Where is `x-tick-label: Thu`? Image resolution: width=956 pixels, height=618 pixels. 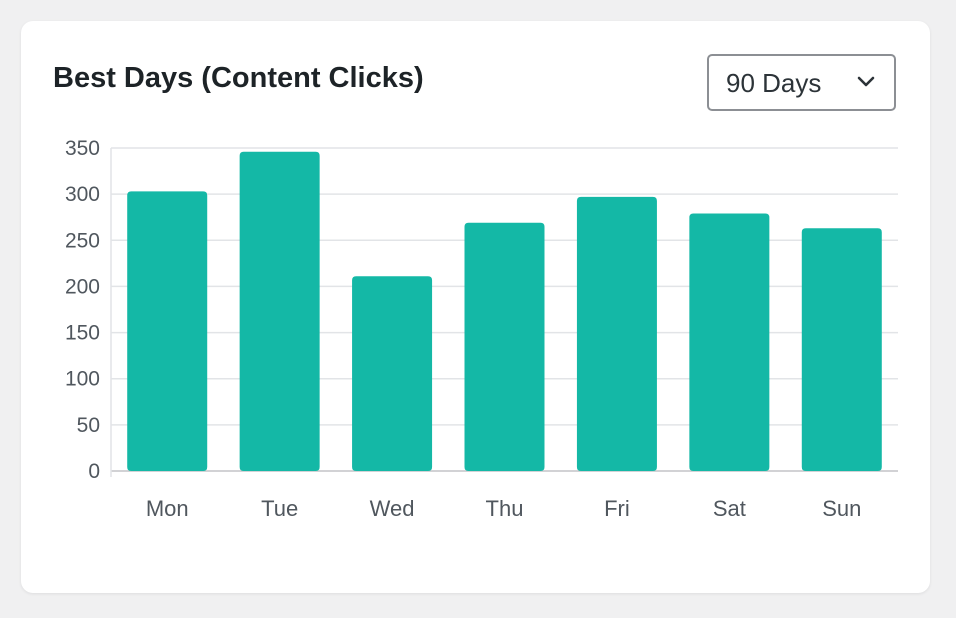 x-tick-label: Thu is located at coordinates (505, 508).